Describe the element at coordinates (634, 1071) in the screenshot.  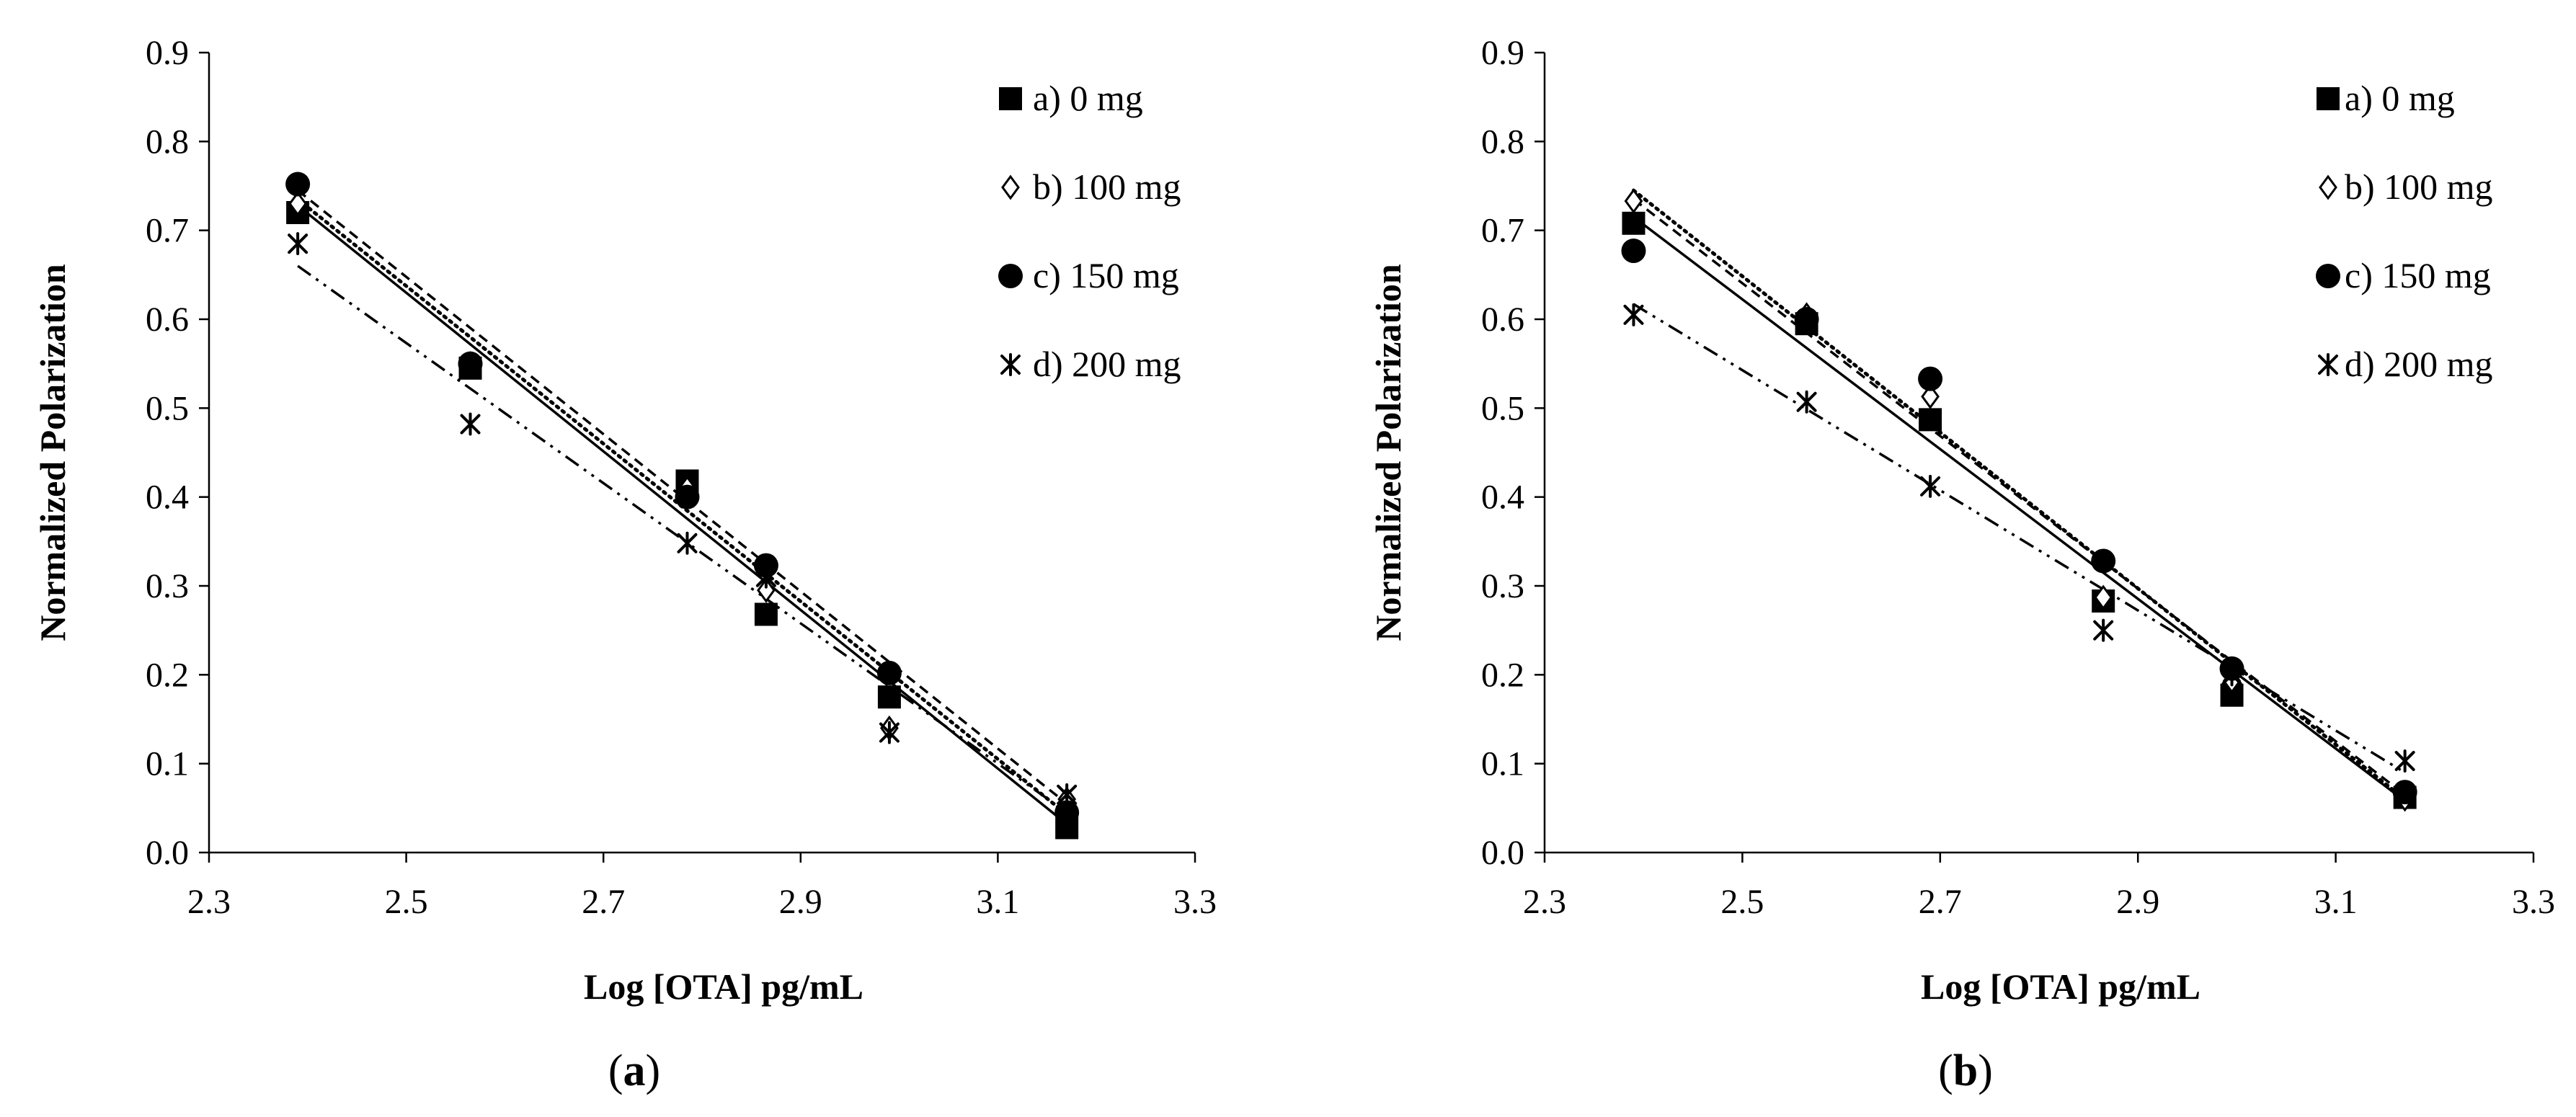
I see `panel-label: (a)` at that location.